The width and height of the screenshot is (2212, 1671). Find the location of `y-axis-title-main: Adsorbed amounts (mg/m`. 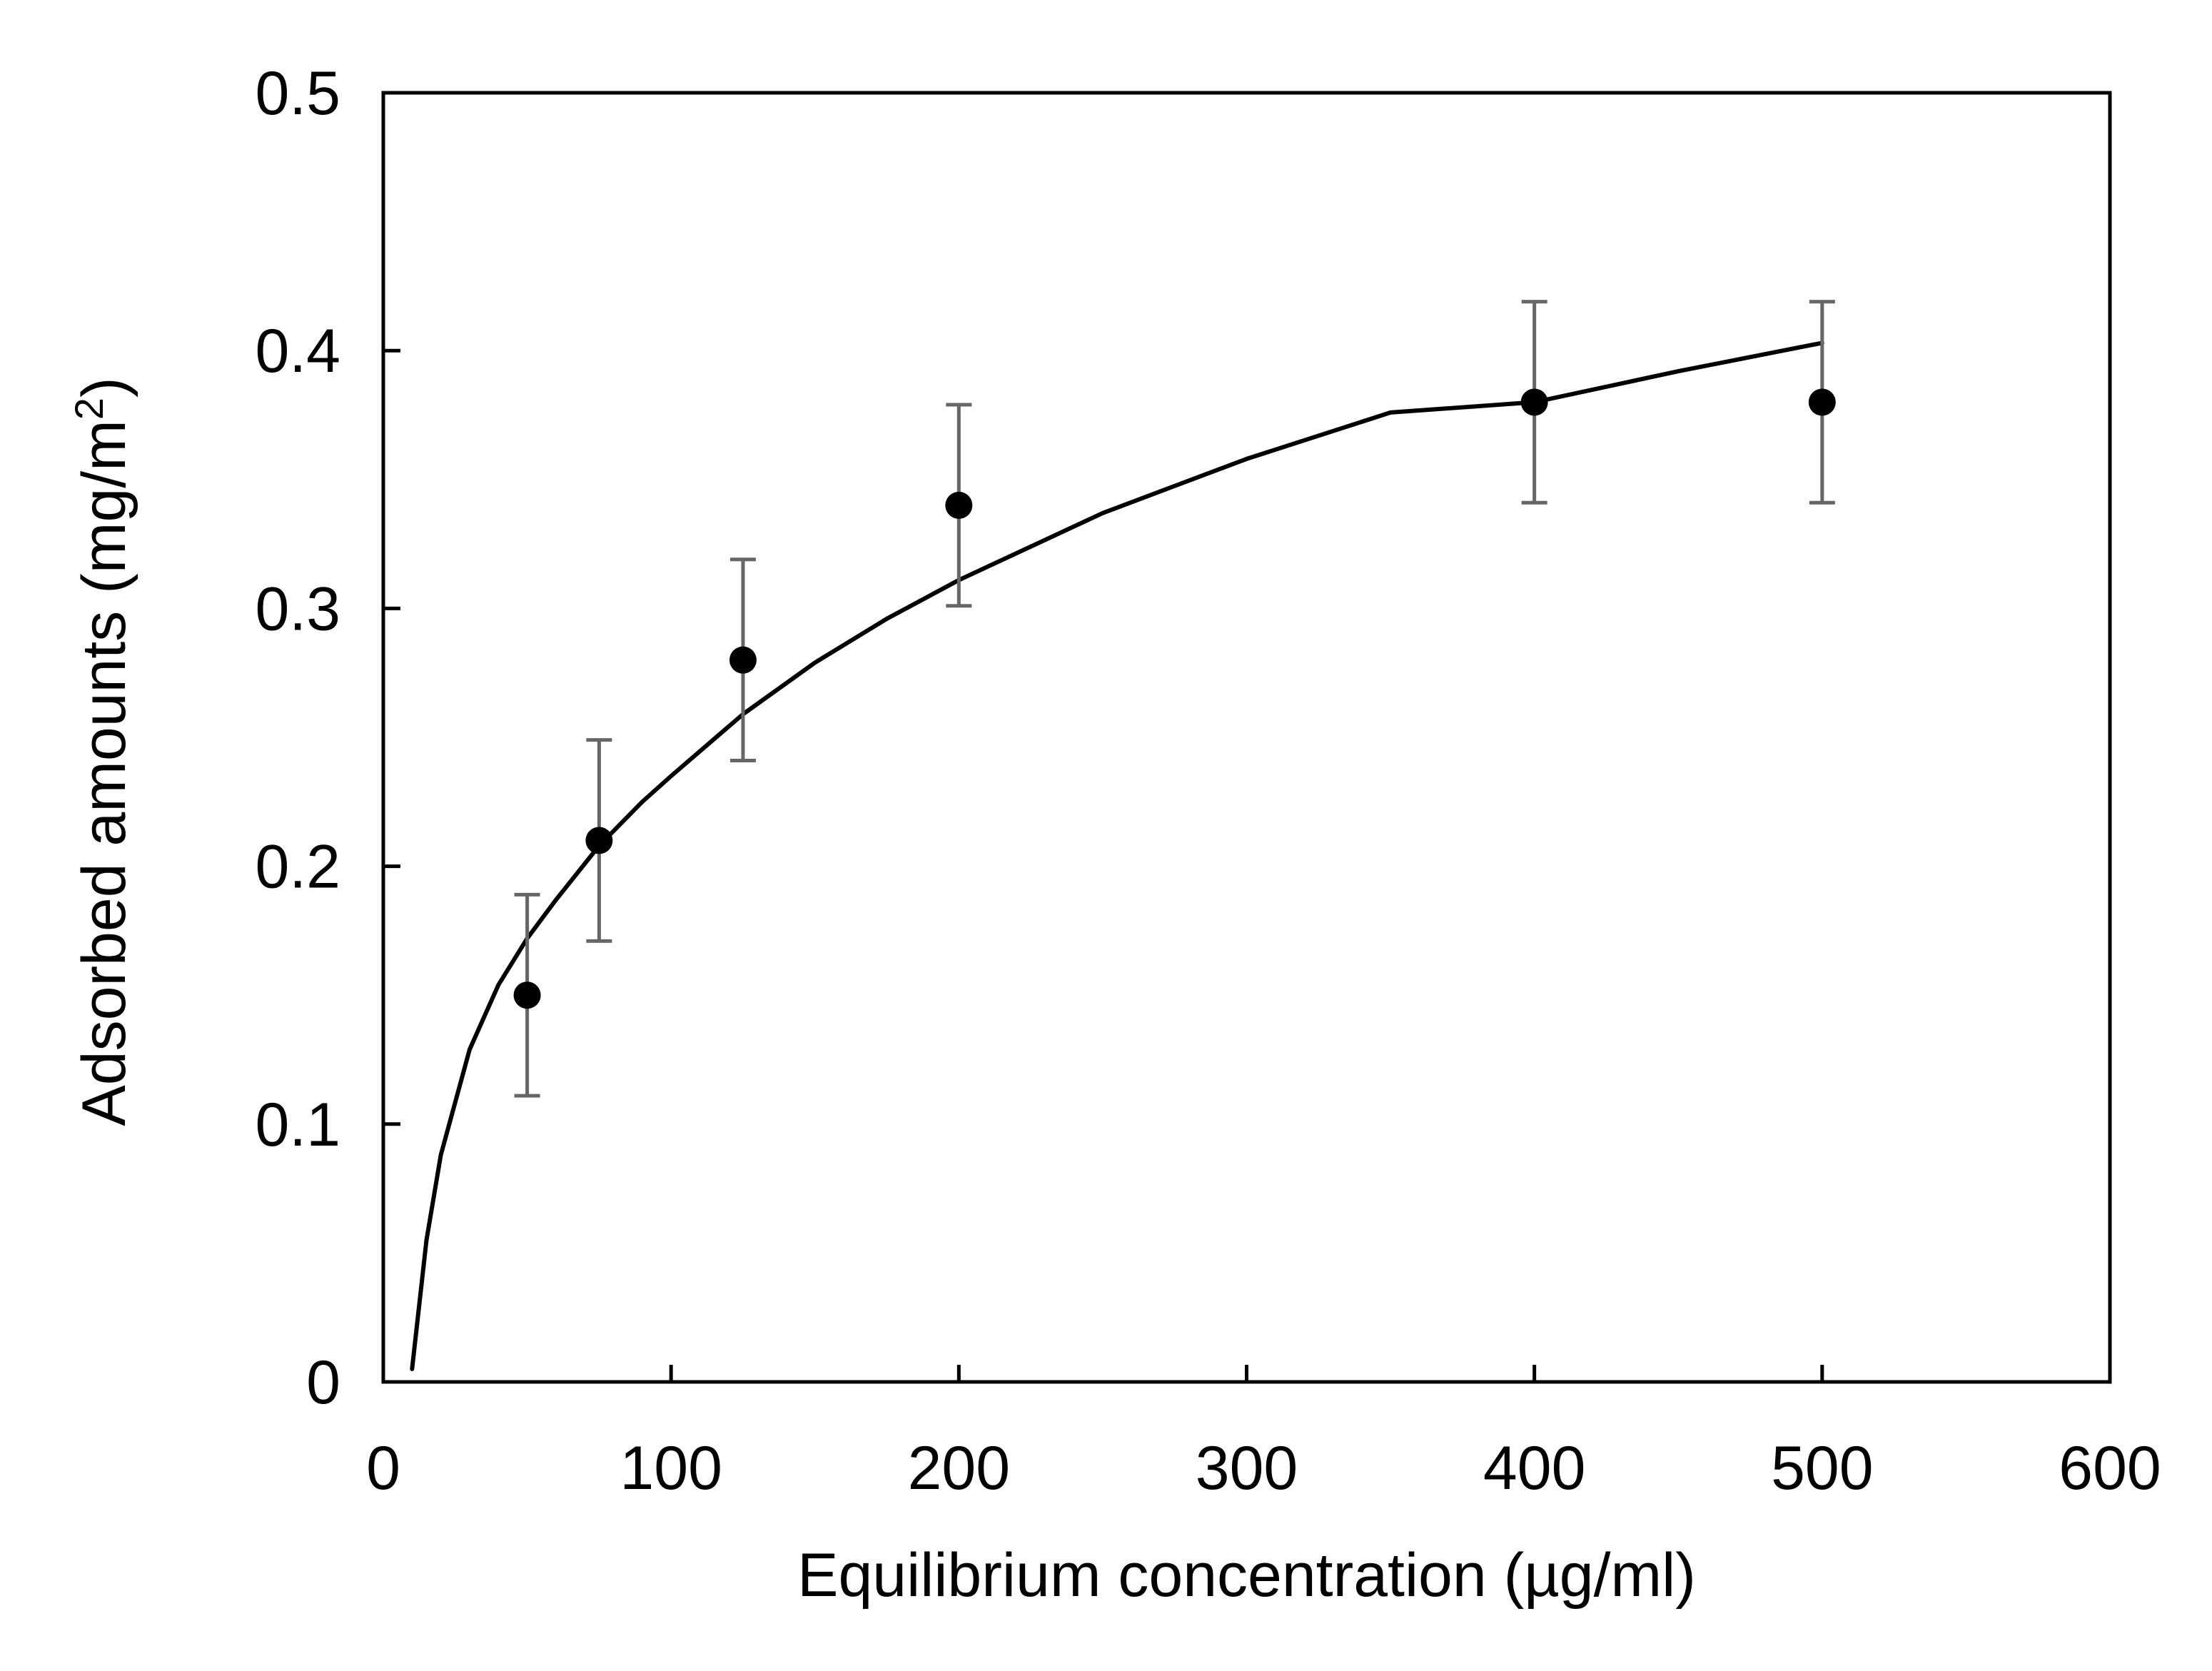

y-axis-title-main: Adsorbed amounts (mg/m is located at coordinates (104, 773).